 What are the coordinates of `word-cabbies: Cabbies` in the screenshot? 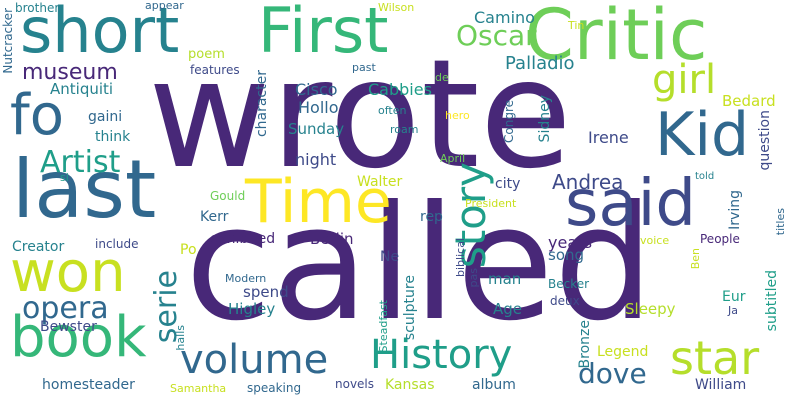 It's located at (400, 89).